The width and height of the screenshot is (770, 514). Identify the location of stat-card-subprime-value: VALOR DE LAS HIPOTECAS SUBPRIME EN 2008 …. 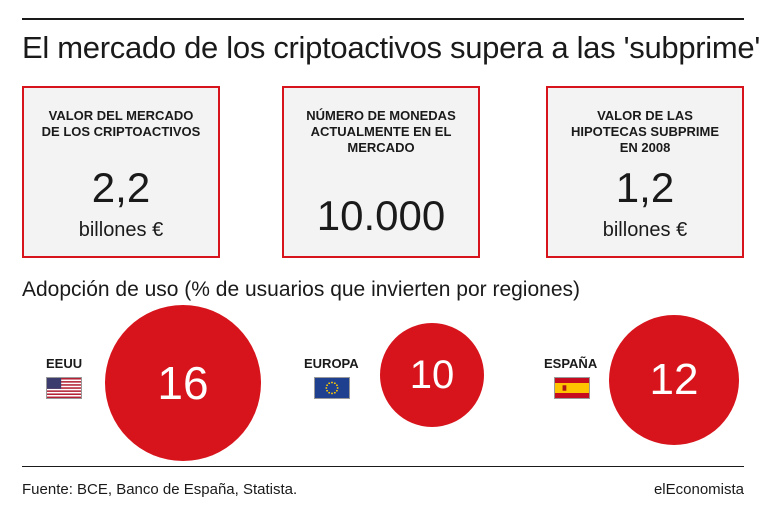
(645, 172).